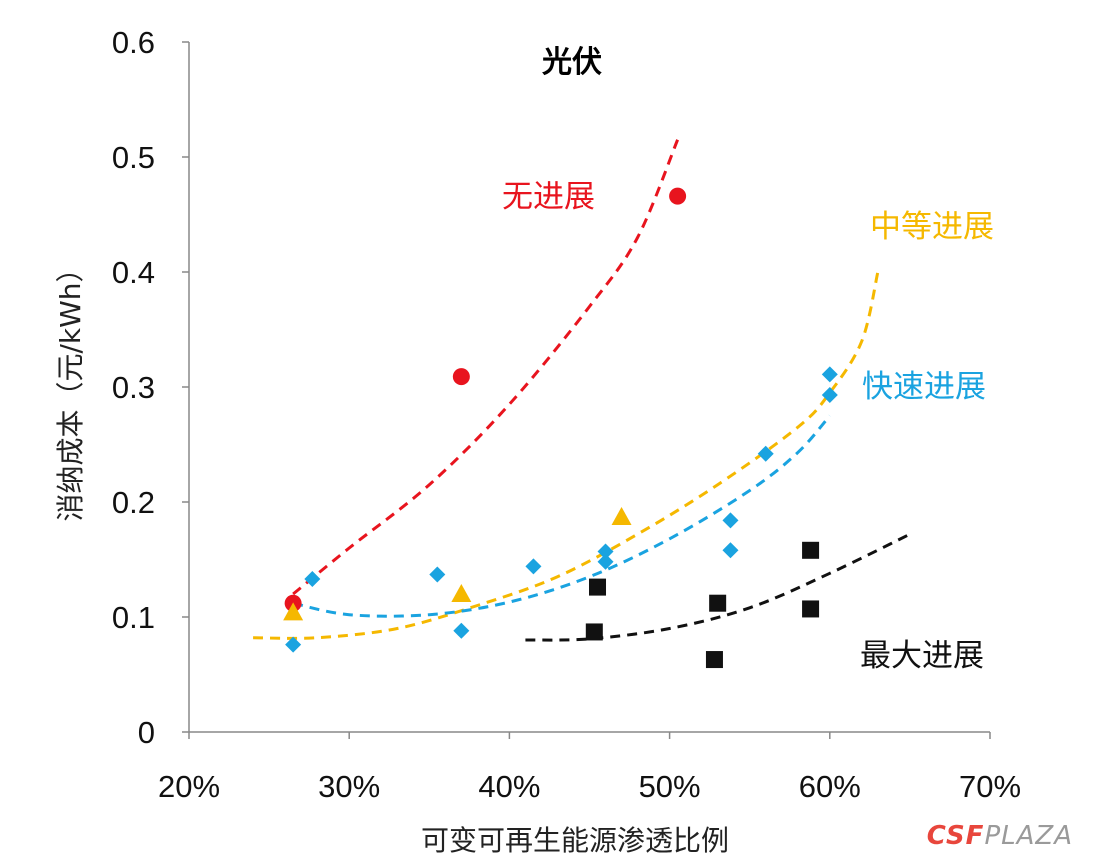 Image resolution: width=1095 pixels, height=865 pixels. Describe the element at coordinates (548, 197) in the screenshot. I see `series-label-no-progress: 无进展` at that location.